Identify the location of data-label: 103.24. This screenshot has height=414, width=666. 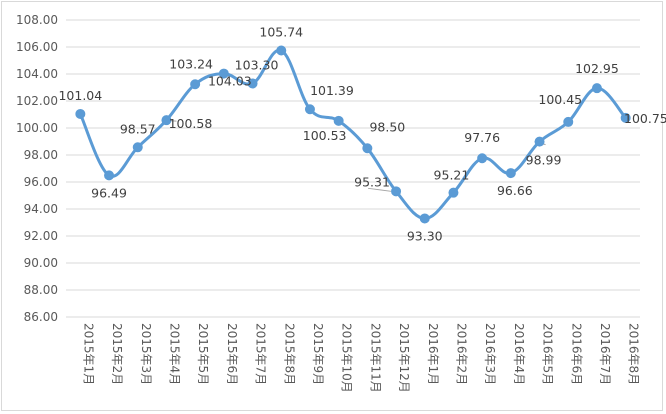
(191, 63).